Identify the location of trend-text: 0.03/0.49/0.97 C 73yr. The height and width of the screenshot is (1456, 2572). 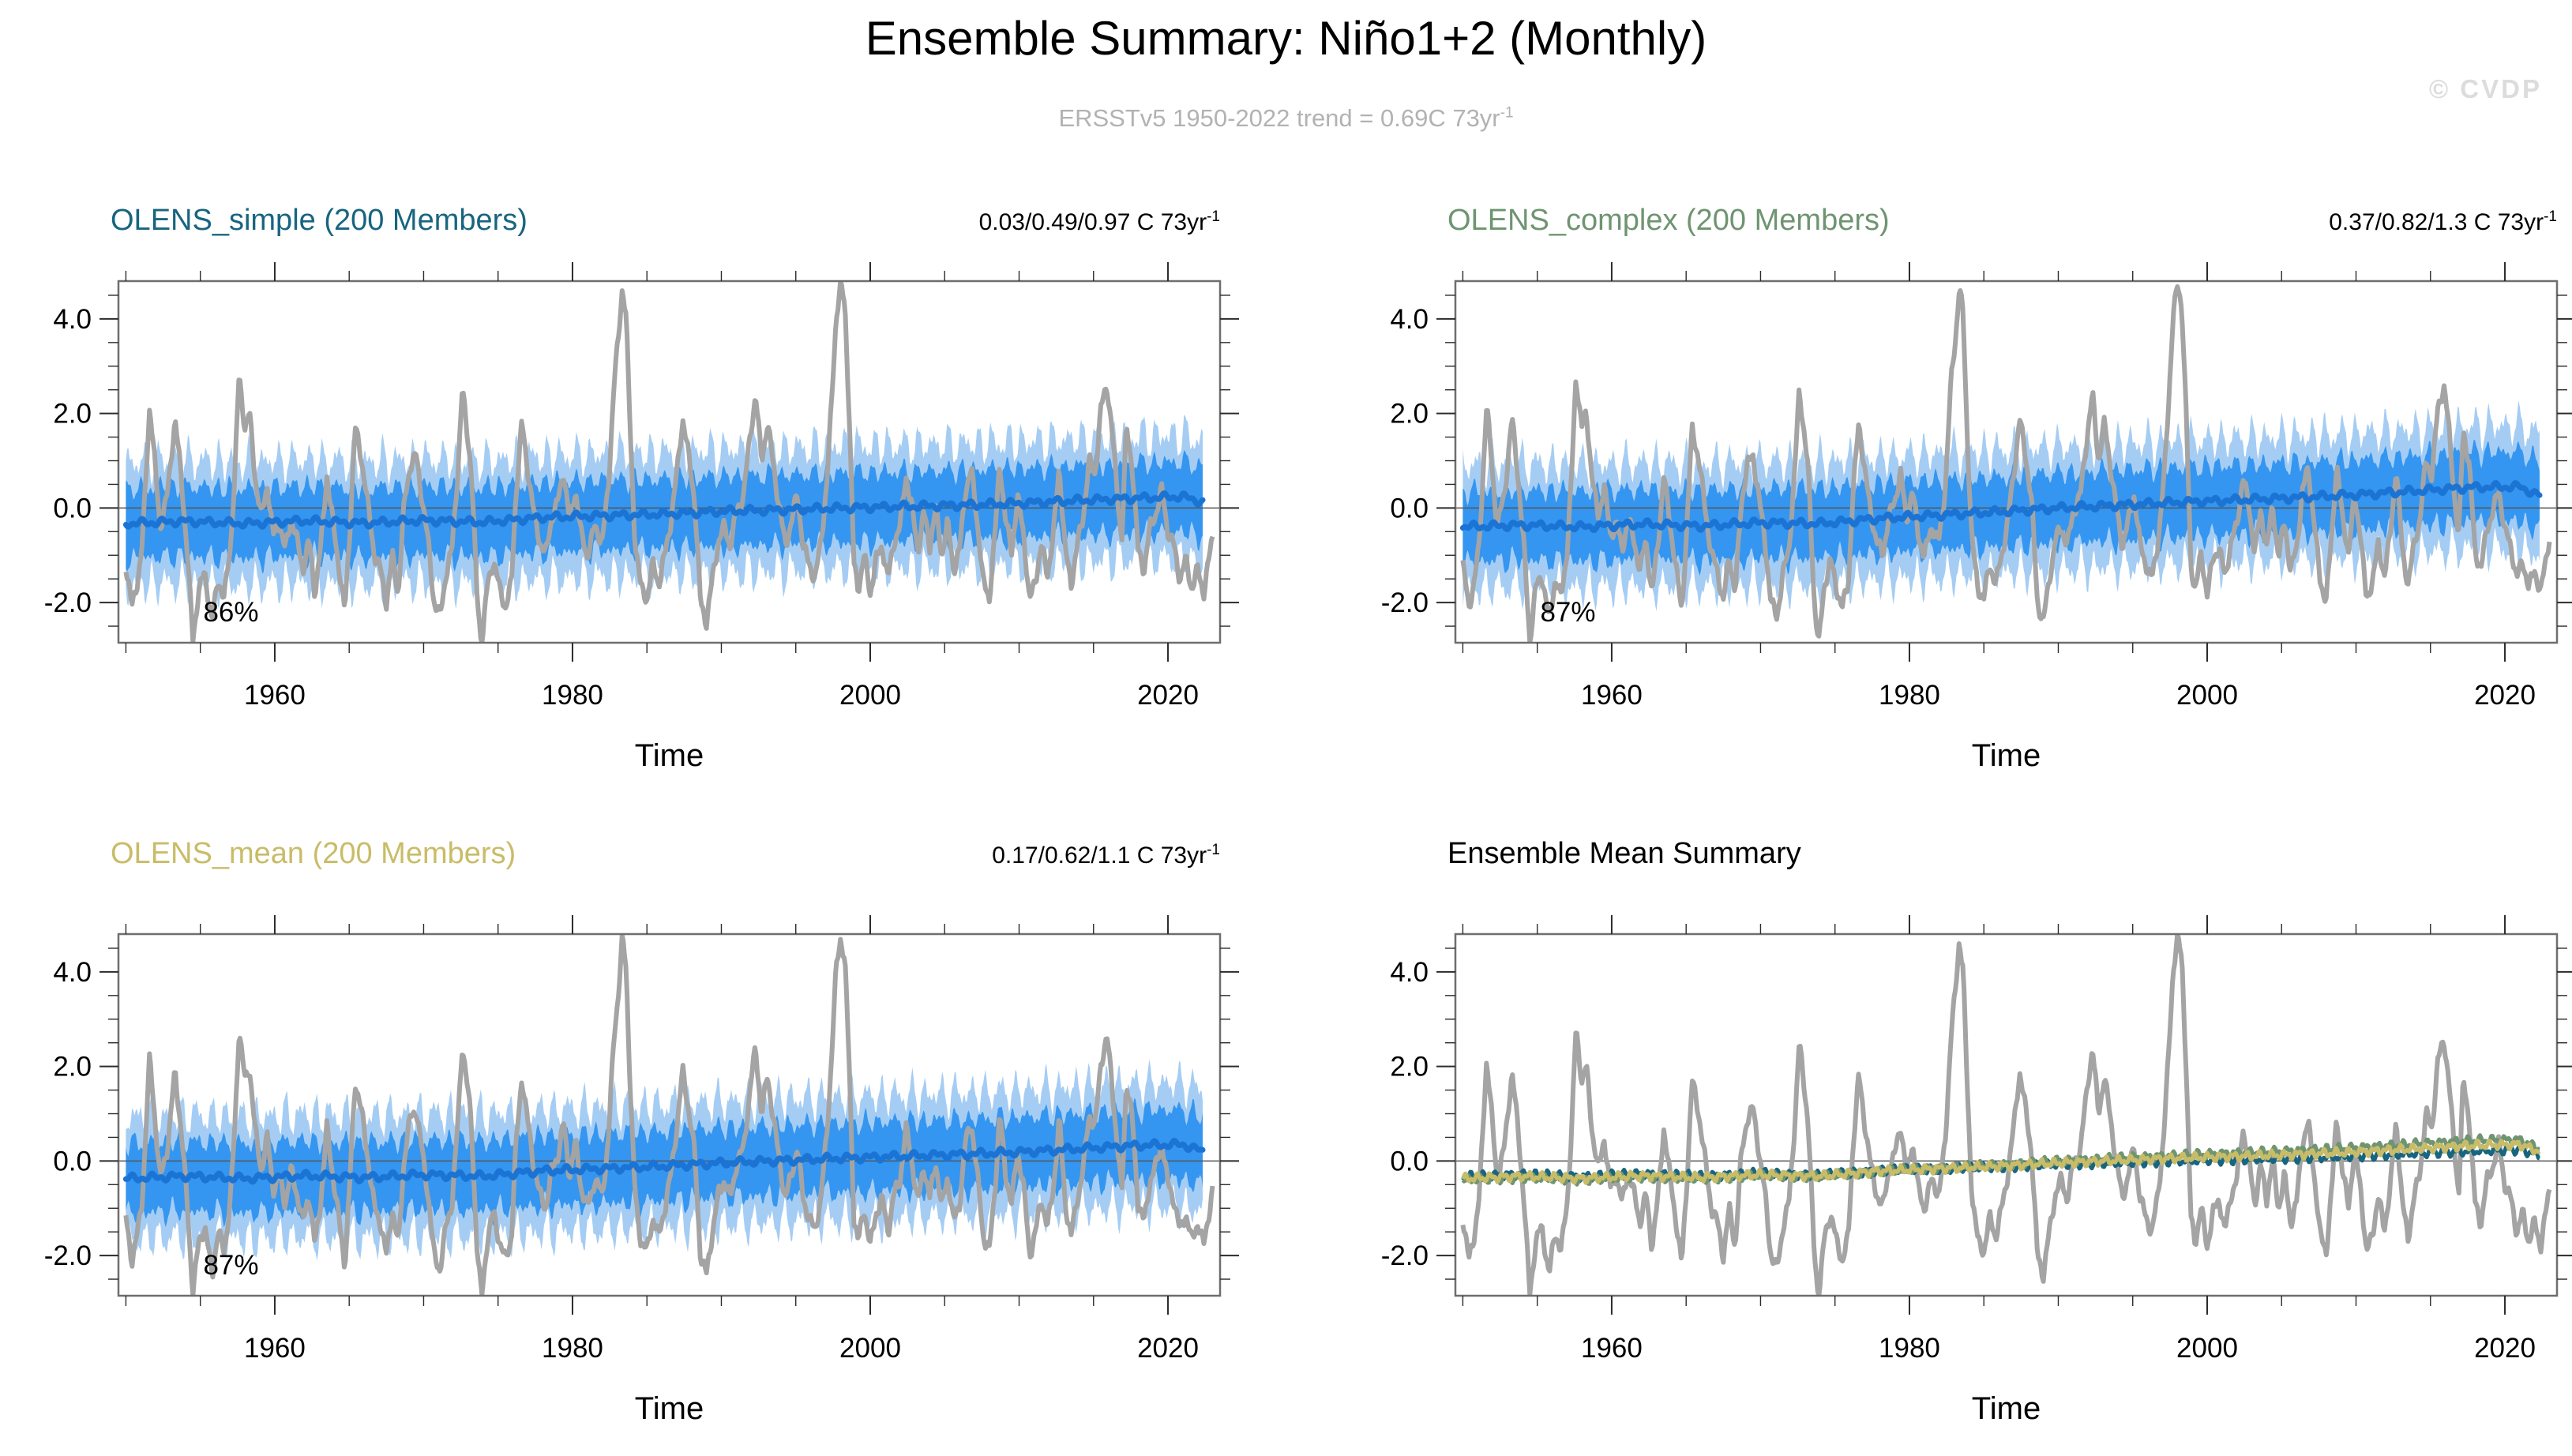
(1092, 222).